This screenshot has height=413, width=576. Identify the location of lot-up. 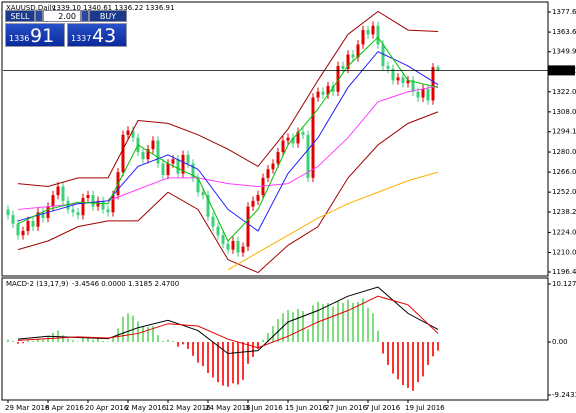
(85, 16).